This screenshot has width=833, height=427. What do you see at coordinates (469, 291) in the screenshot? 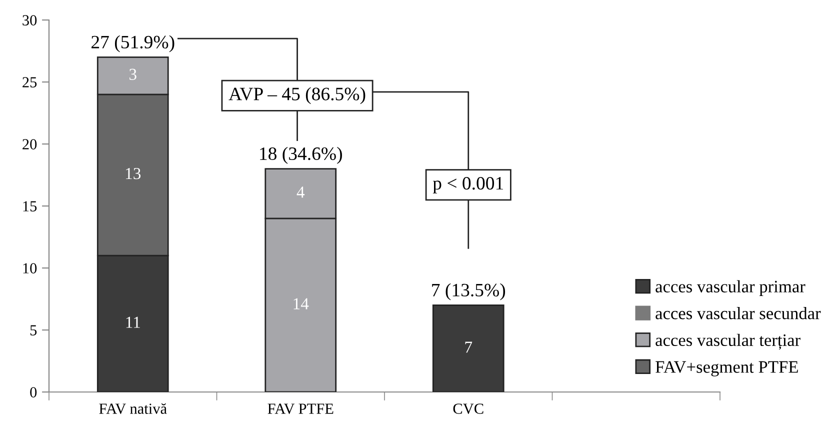
I see `total-label: 7 (13.5%)` at bounding box center [469, 291].